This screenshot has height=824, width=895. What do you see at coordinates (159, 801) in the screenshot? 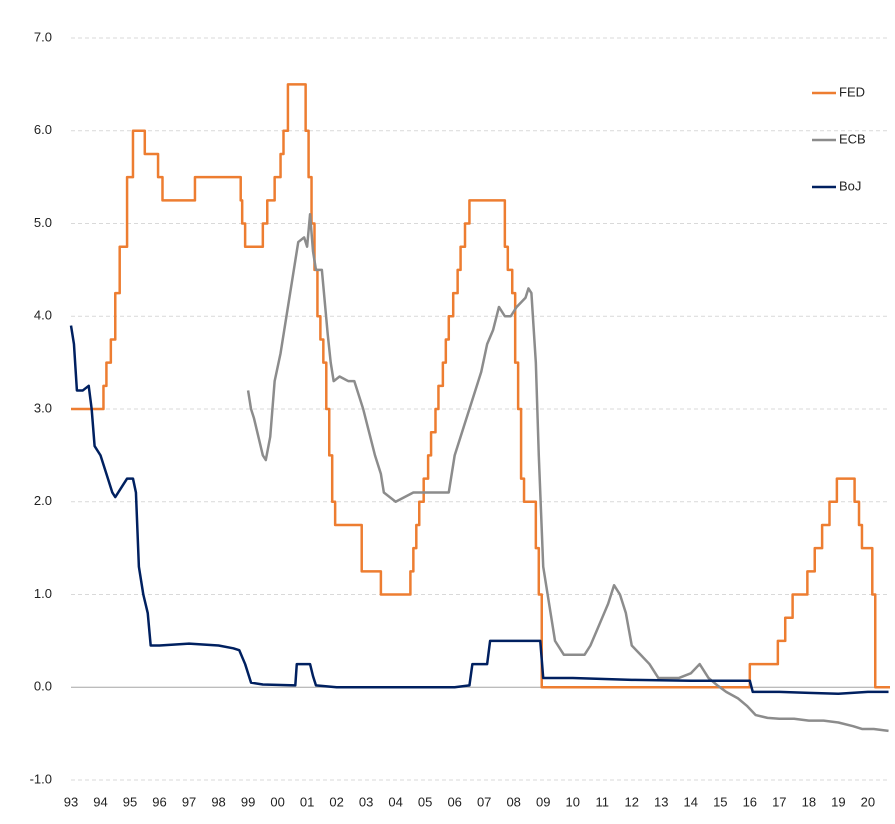
I see `x-tick-label: 96` at bounding box center [159, 801].